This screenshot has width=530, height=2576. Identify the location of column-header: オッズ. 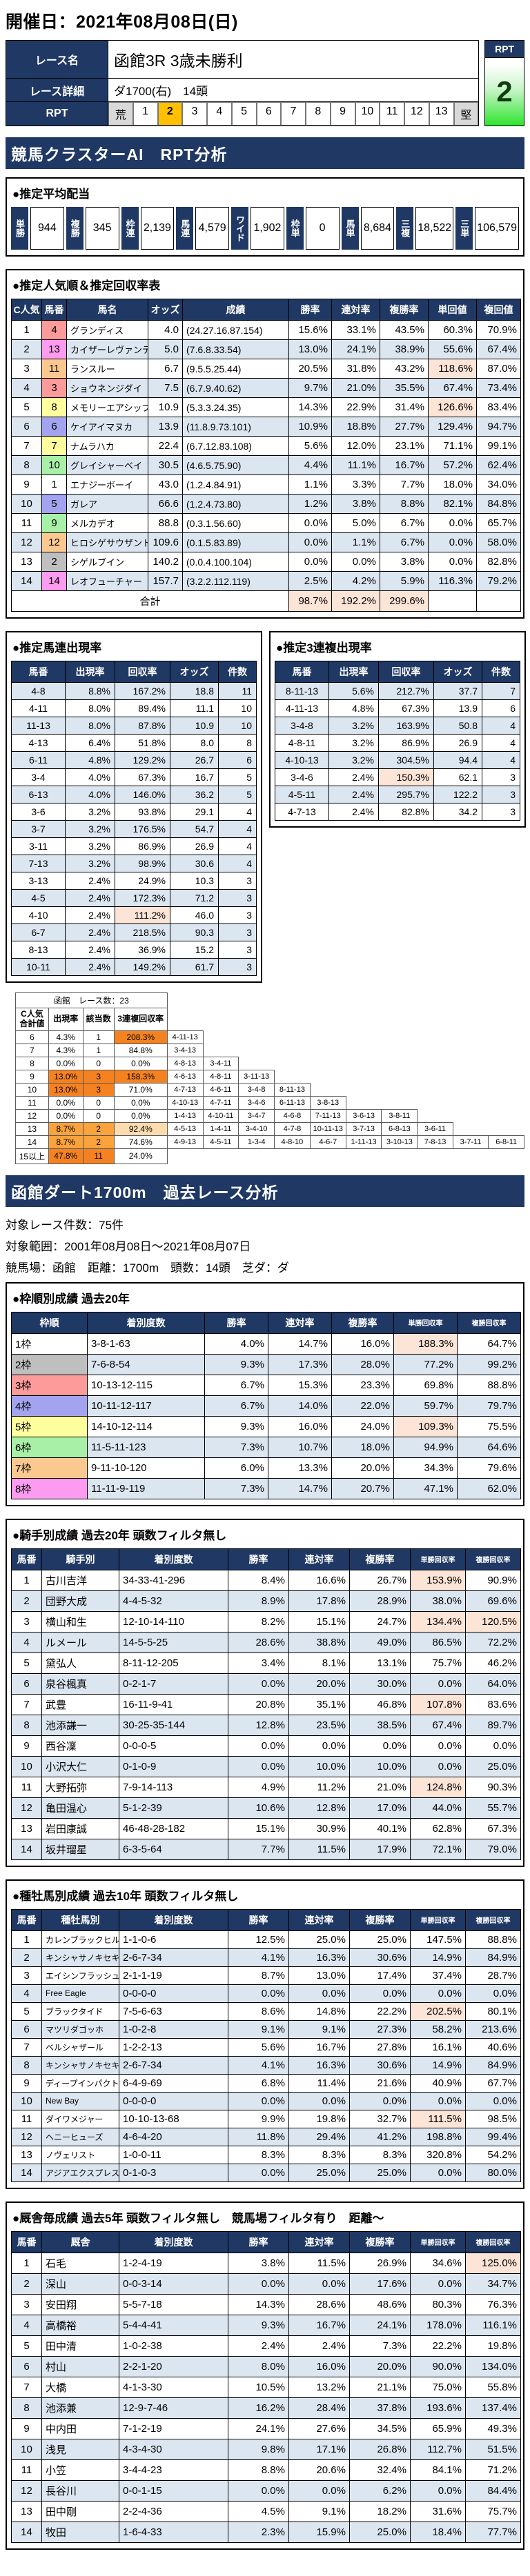
(457, 672).